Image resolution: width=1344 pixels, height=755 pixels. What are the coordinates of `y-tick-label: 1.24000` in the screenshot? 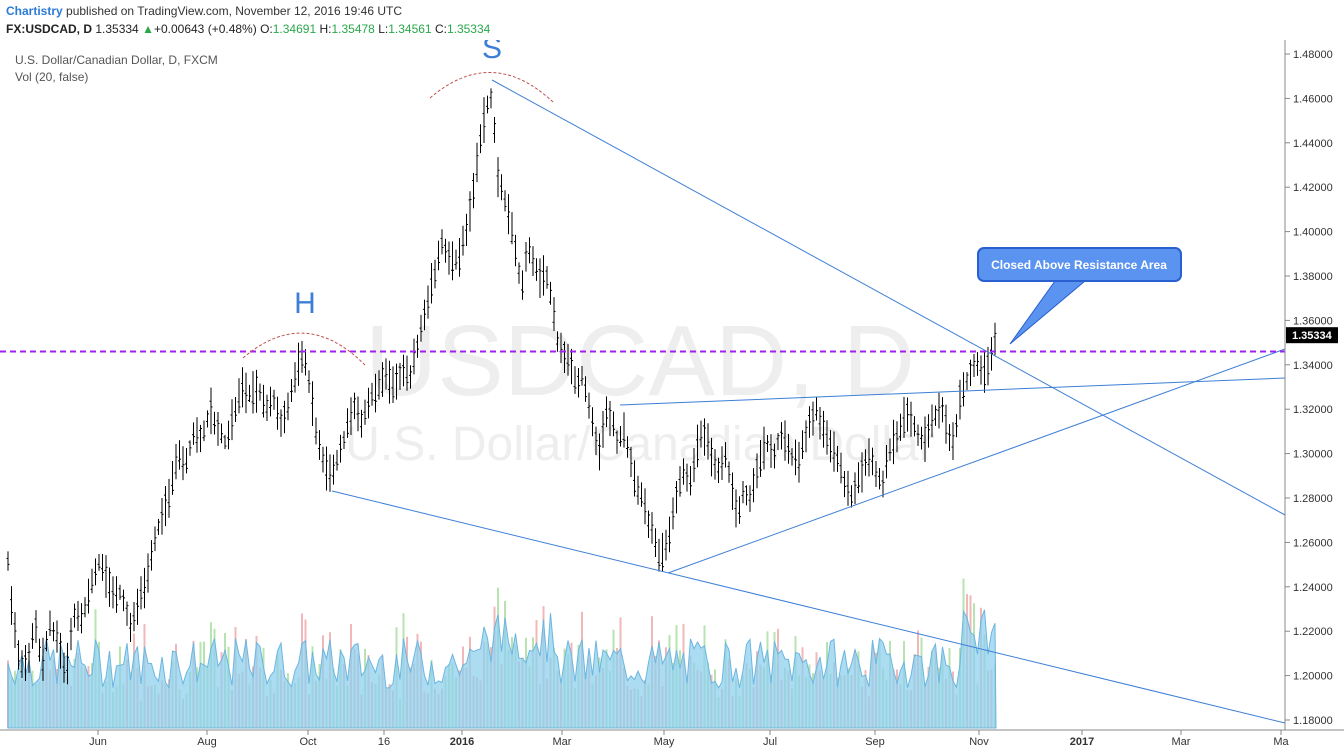 It's located at (1313, 588).